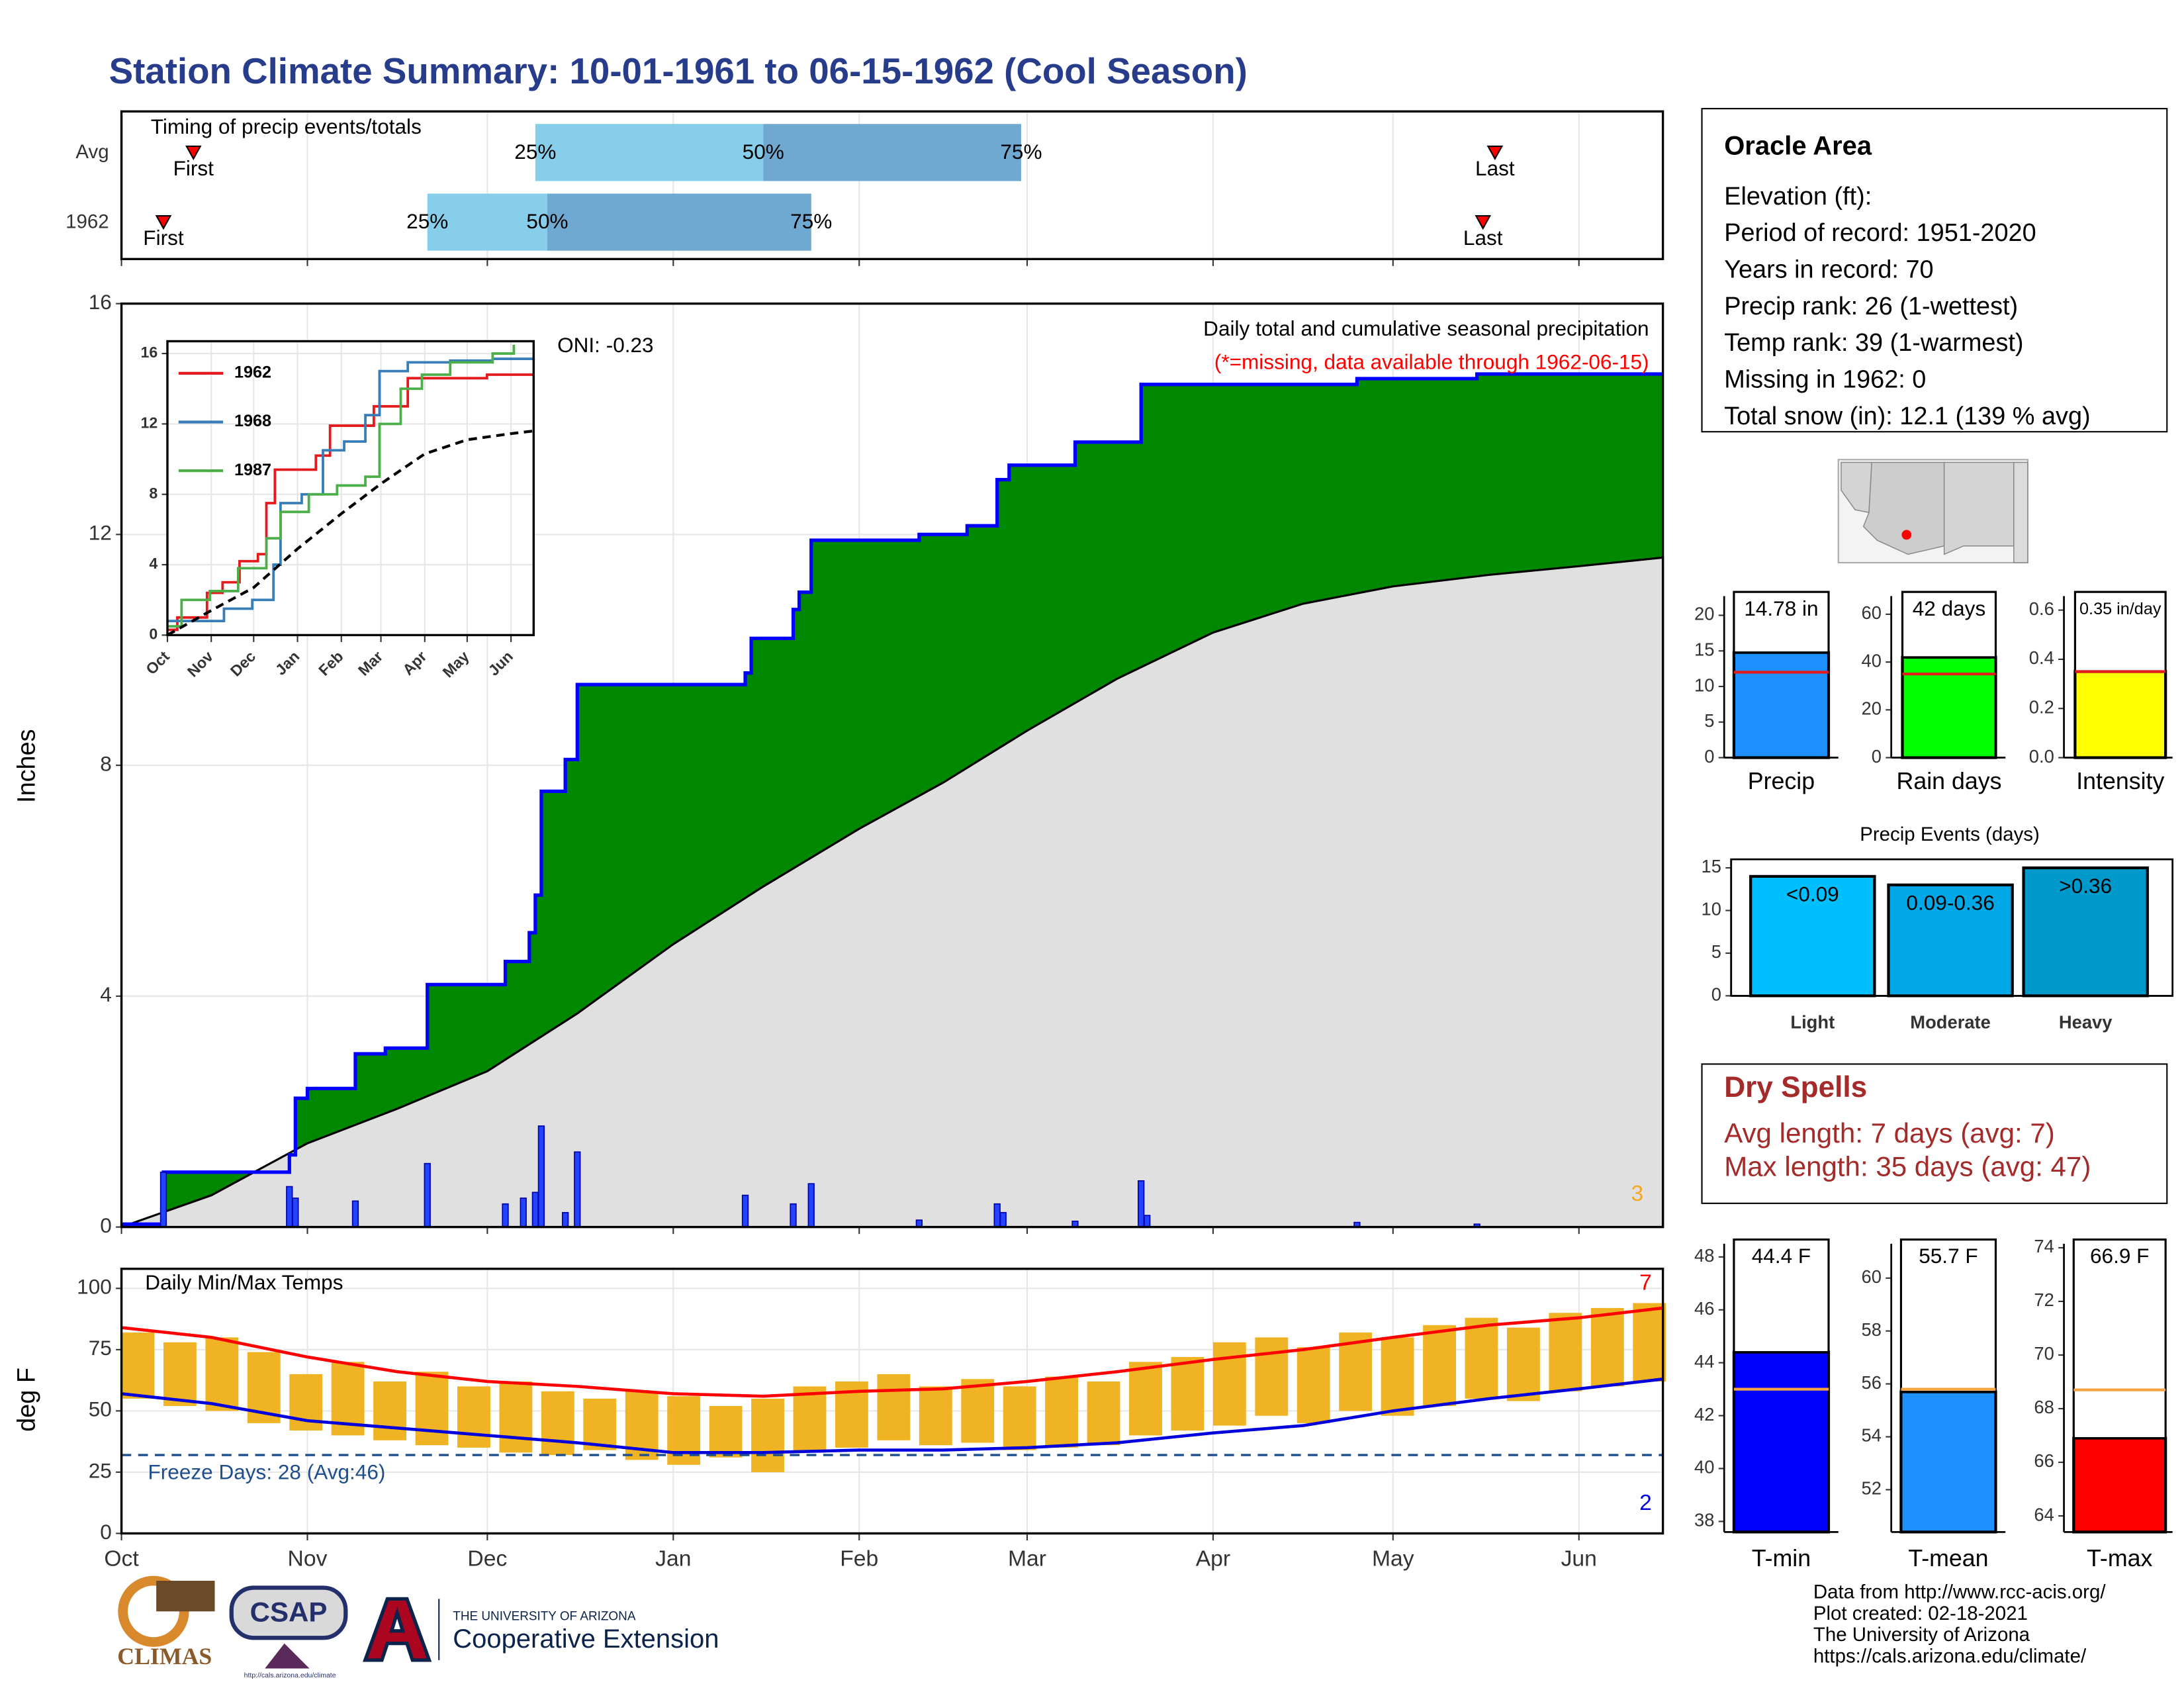  I want to click on x-tick-label: Jan, so click(673, 1558).